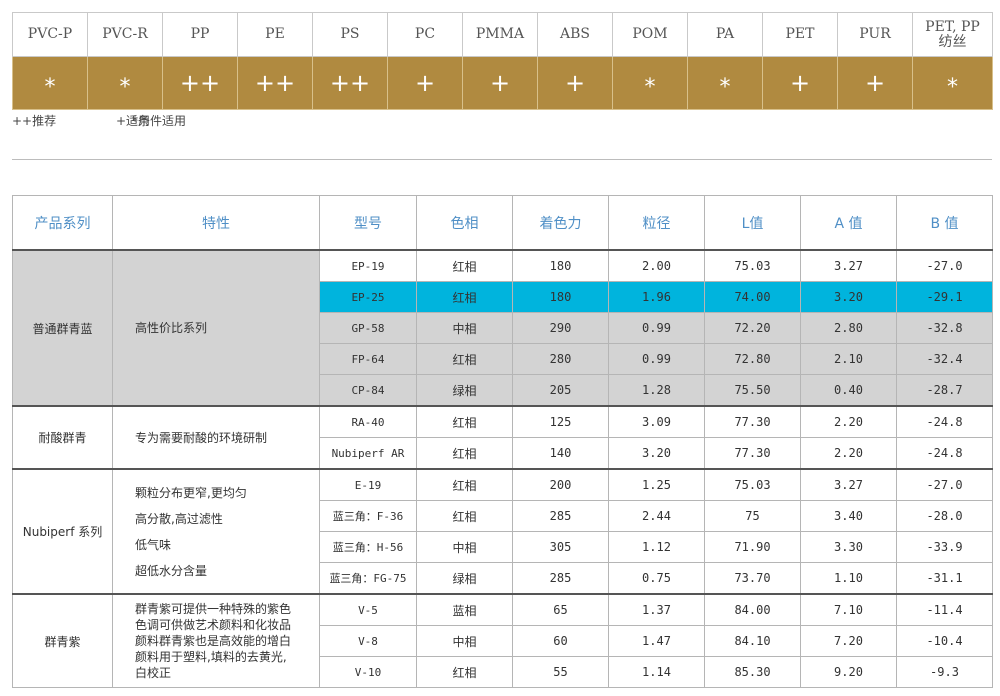 The height and width of the screenshot is (696, 1000). I want to click on a-cell: 7.20, so click(848, 641).